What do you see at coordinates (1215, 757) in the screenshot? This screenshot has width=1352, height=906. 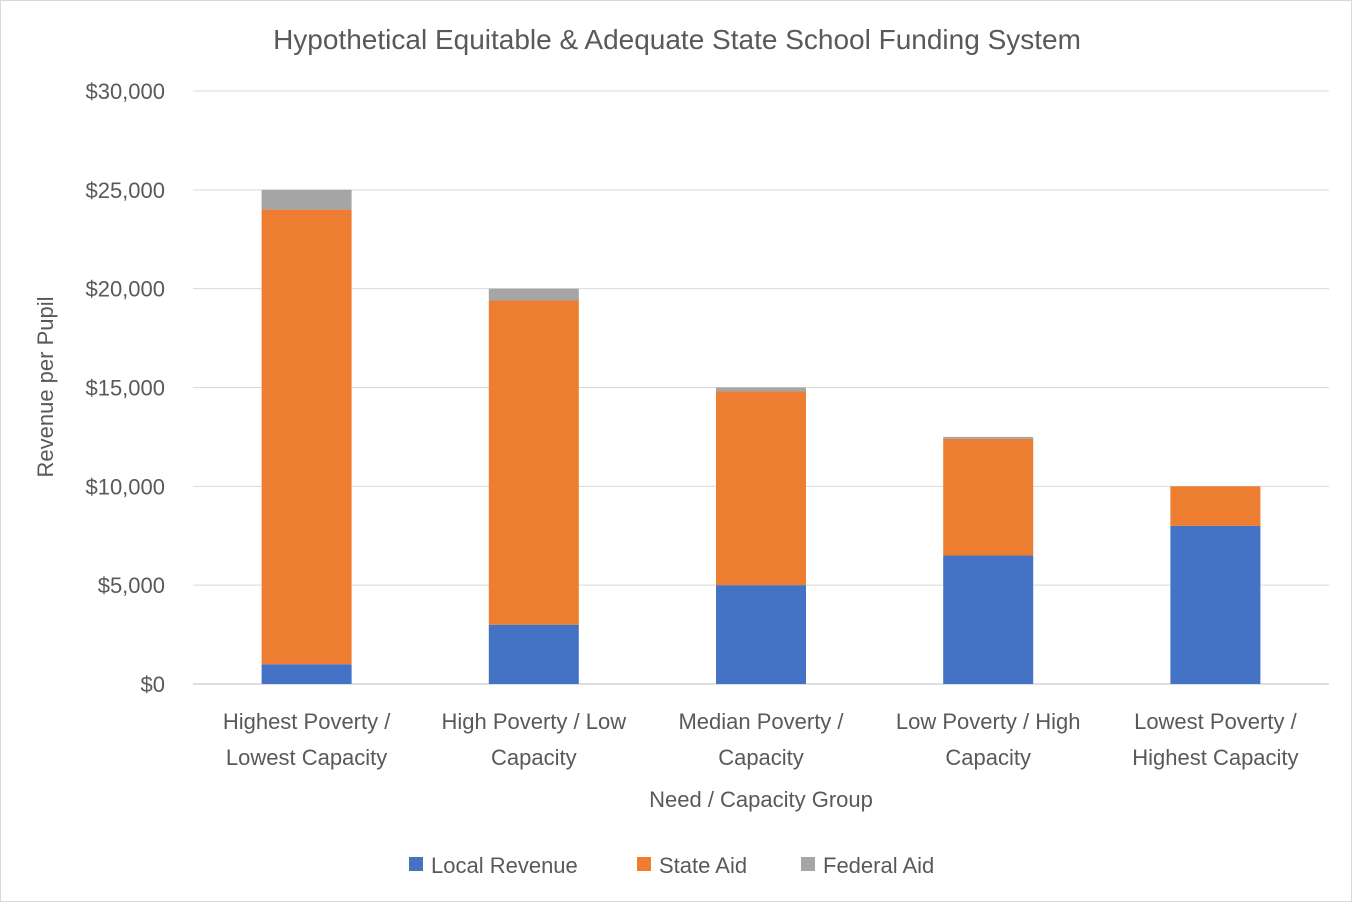 I see `x-tick-label: Highest Capacity` at bounding box center [1215, 757].